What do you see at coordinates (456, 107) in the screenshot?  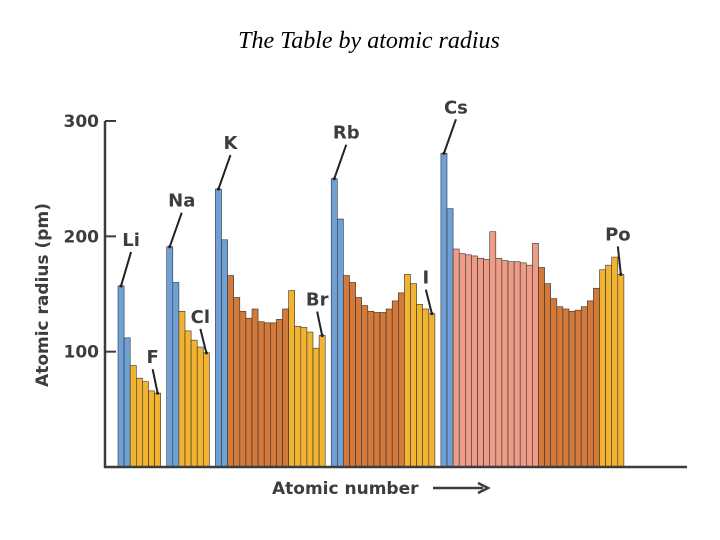 I see `element-label-cs: Cs` at bounding box center [456, 107].